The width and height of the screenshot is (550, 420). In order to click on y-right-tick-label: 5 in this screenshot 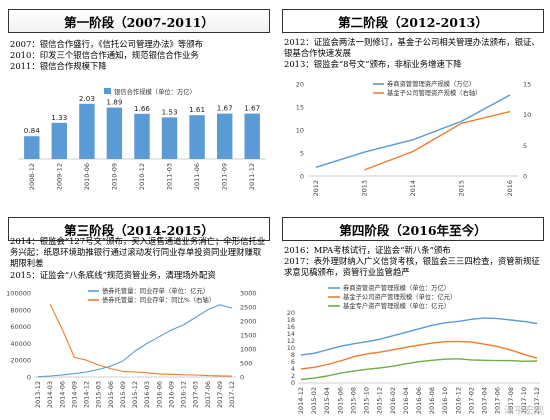, I will do `click(525, 146)`.